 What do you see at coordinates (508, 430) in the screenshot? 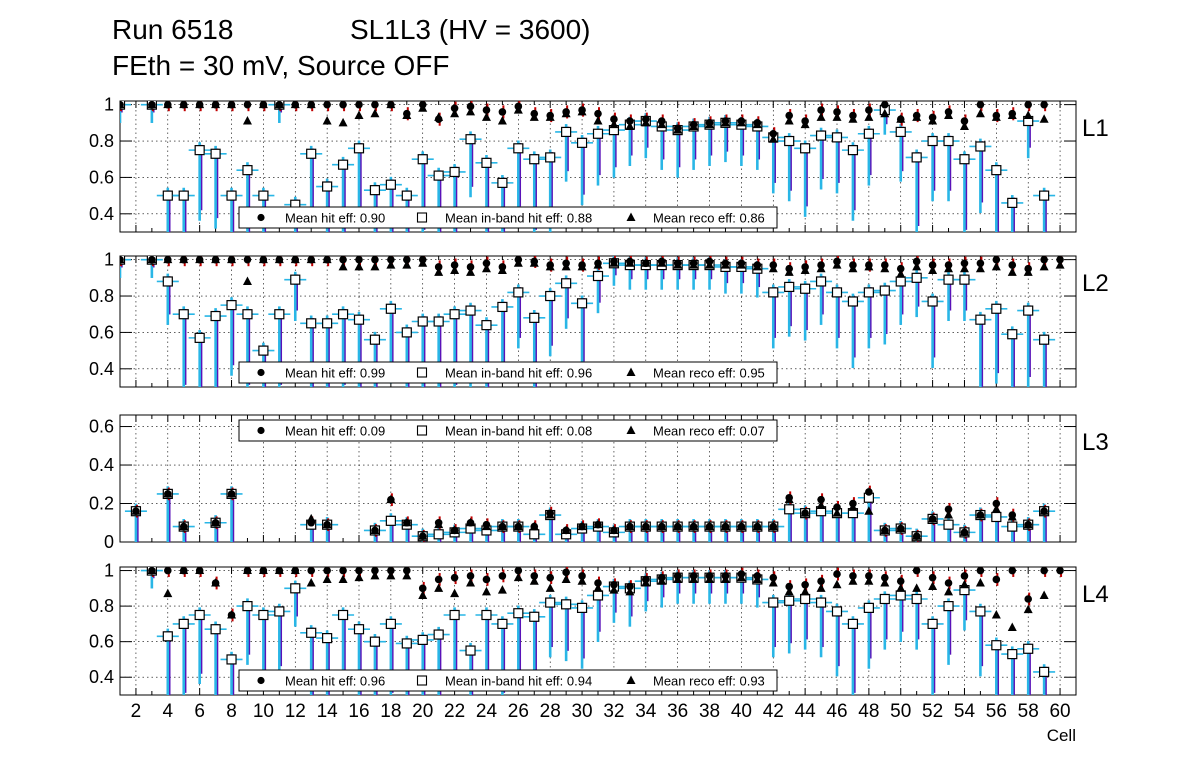
I see `legend-box` at bounding box center [508, 430].